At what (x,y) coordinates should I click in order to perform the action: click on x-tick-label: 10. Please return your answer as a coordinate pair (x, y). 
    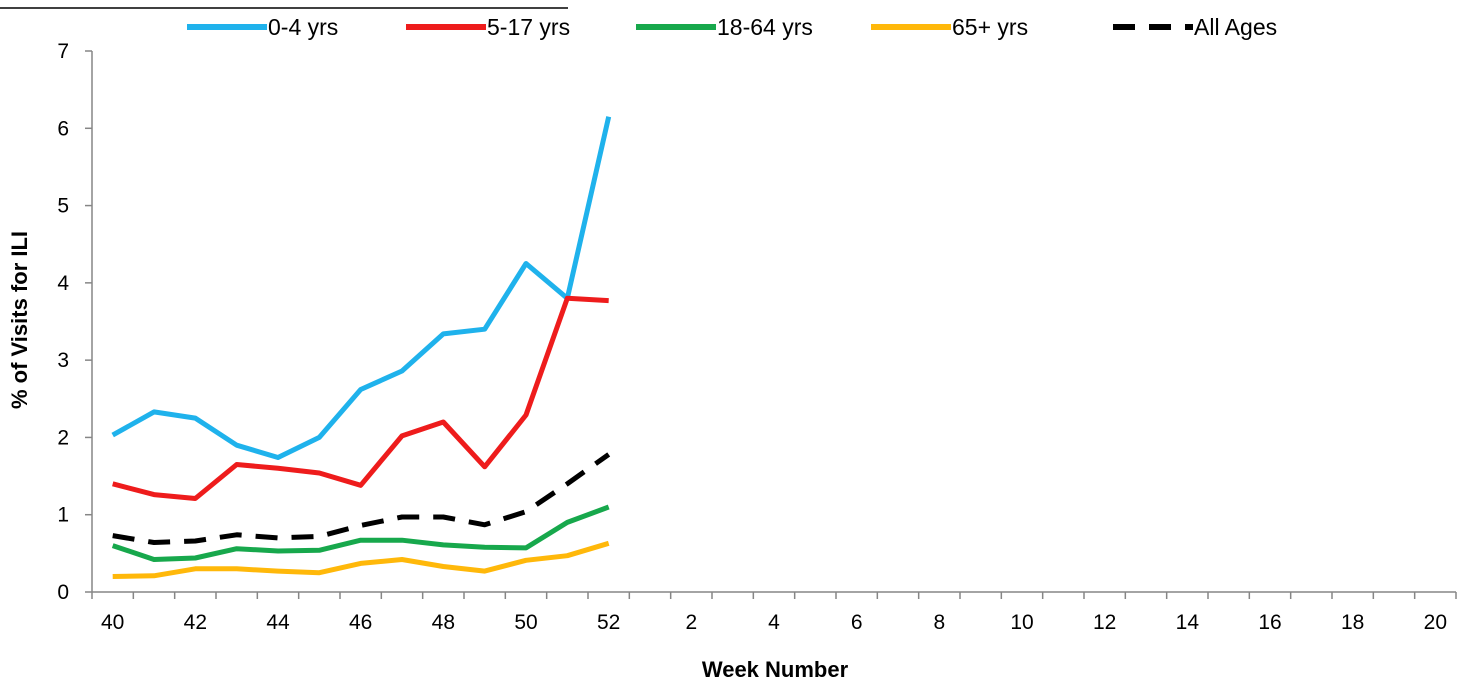
    Looking at the image, I should click on (1021, 622).